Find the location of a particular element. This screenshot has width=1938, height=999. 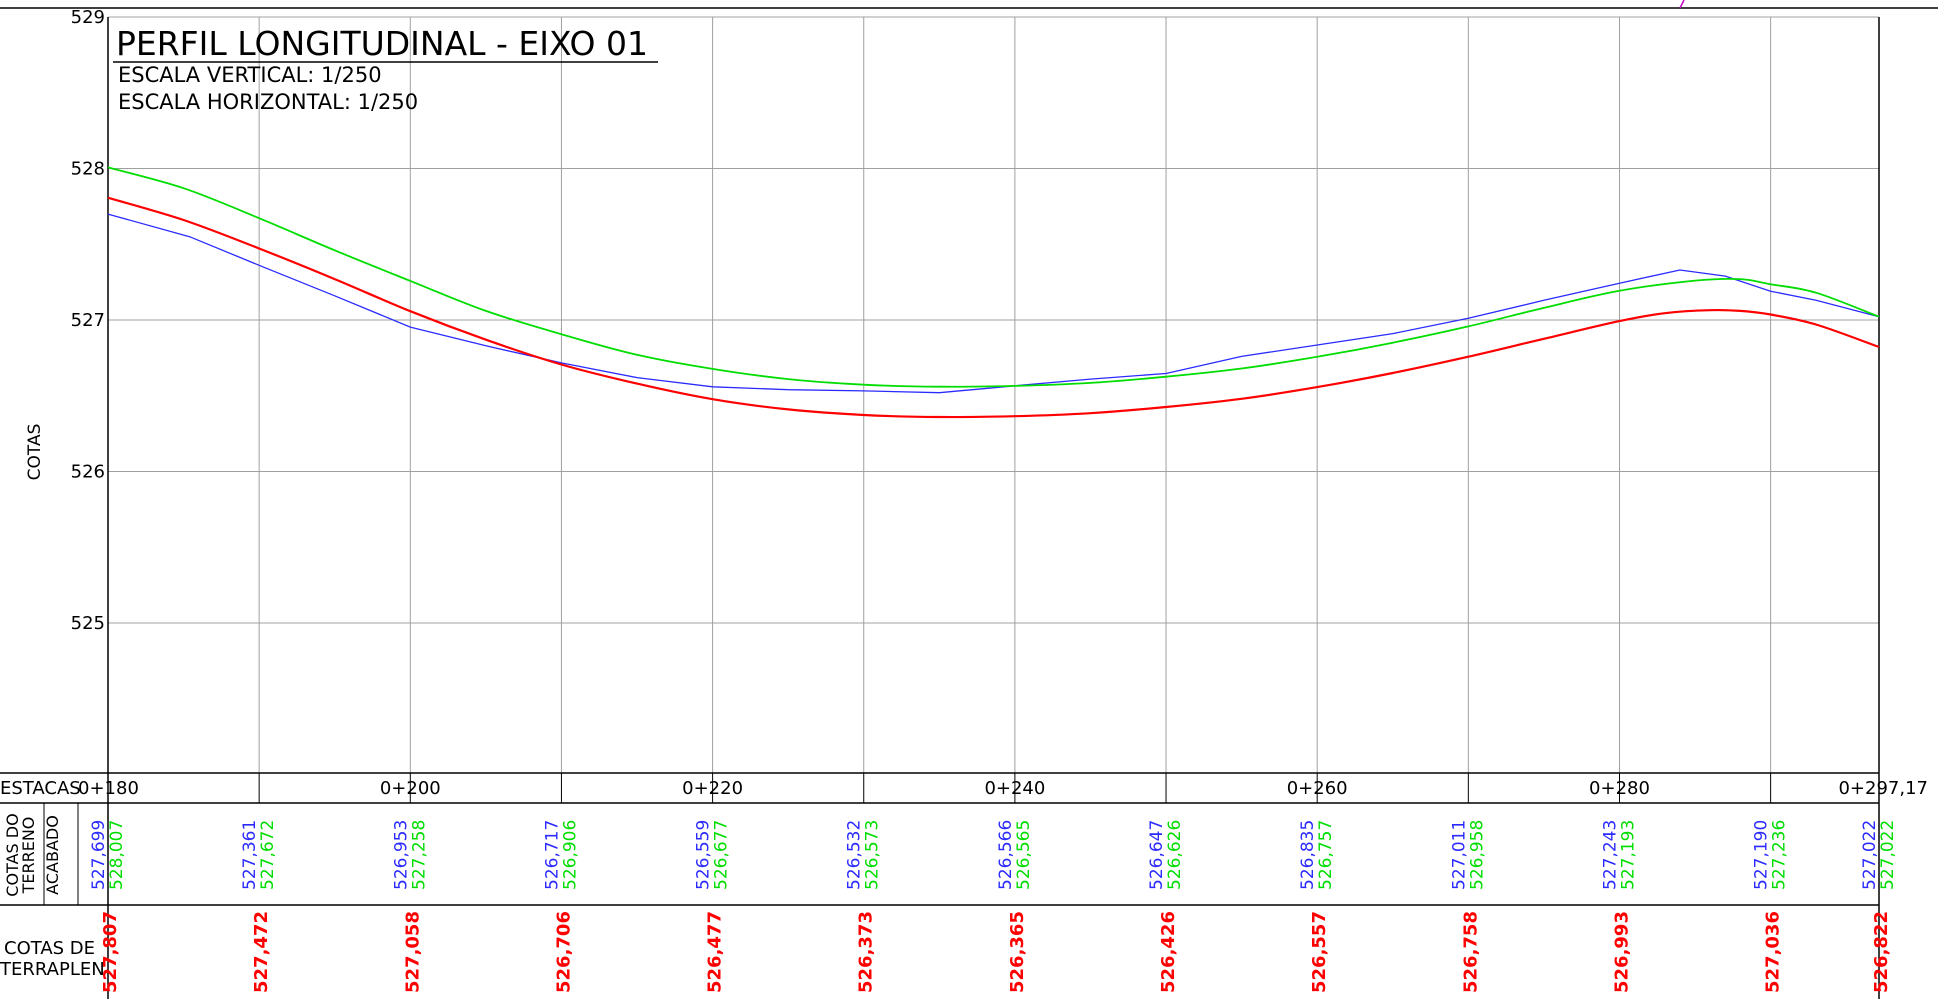

station-label: 0+297,17 is located at coordinates (1883, 788).